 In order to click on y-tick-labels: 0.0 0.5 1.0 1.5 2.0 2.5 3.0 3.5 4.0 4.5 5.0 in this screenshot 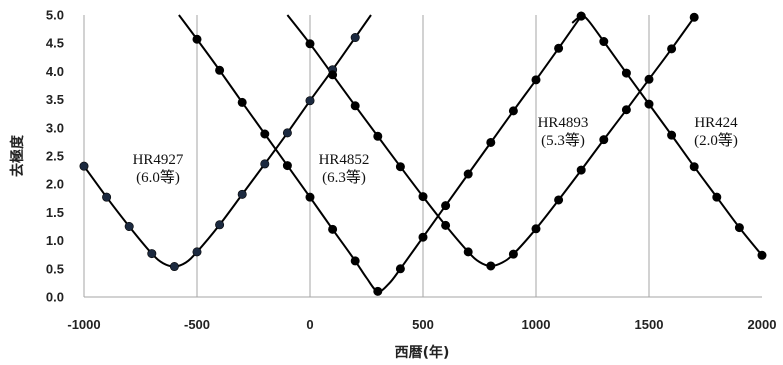, I will do `click(55, 156)`.